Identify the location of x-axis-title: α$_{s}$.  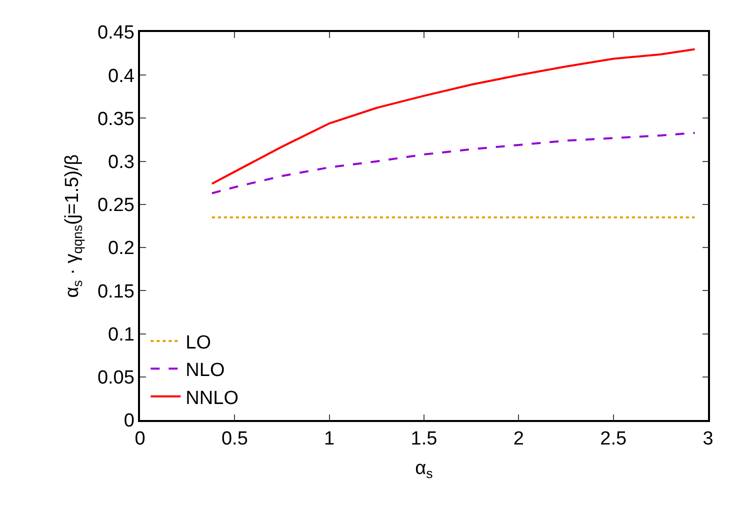
(424, 469).